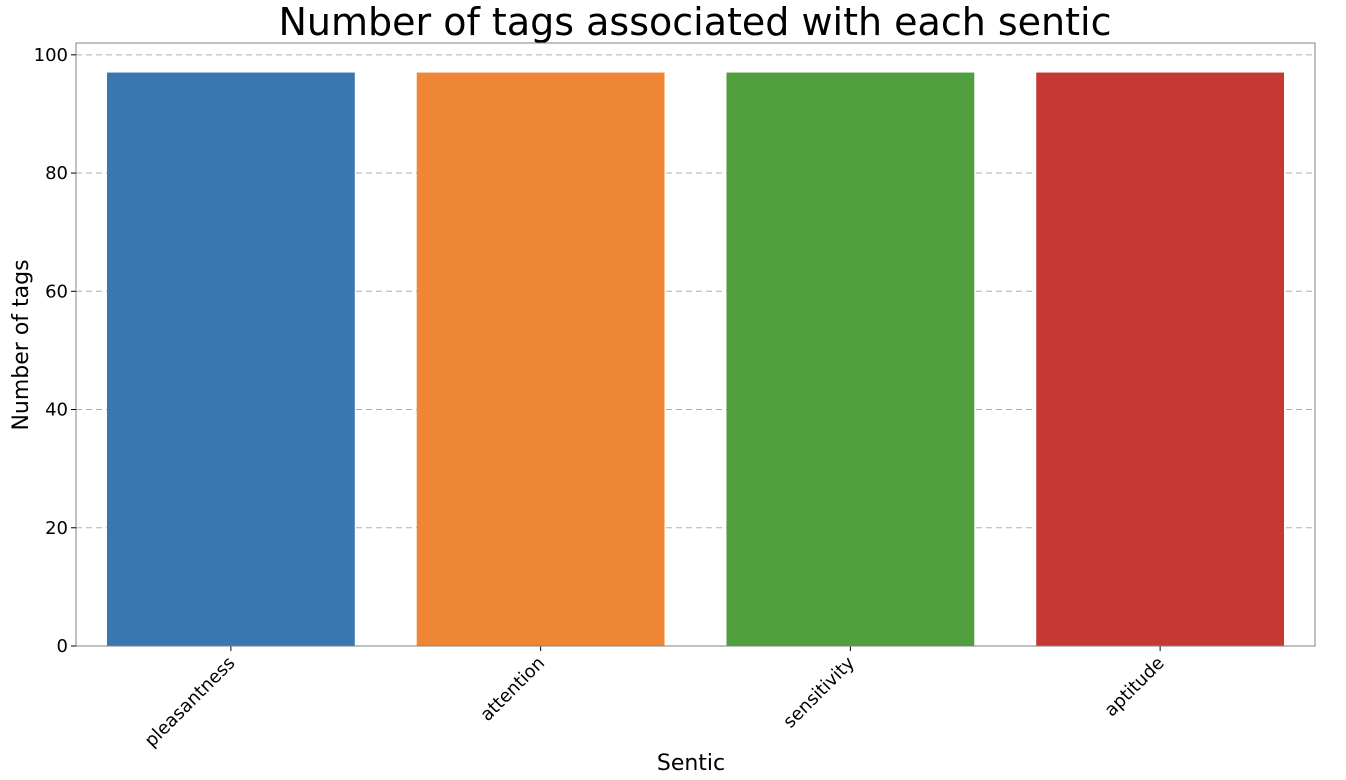 The width and height of the screenshot is (1346, 780). What do you see at coordinates (56, 528) in the screenshot?
I see `y-tick-label: 20` at bounding box center [56, 528].